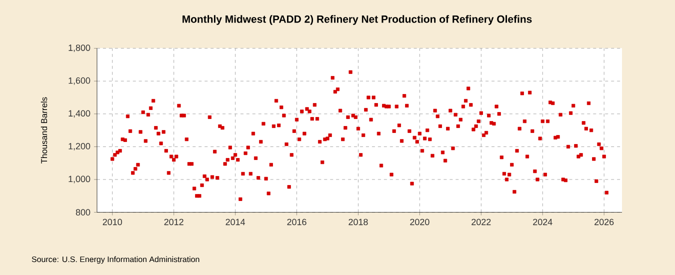 This screenshot has width=675, height=275. I want to click on x-tick-label: 2018, so click(358, 222).